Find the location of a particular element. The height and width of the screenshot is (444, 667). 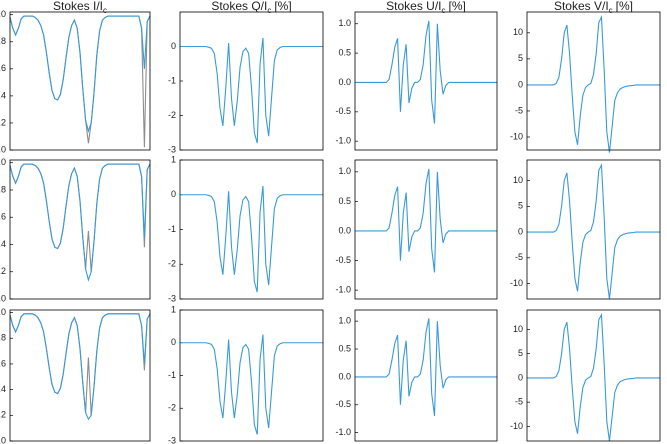

panel-title: Stokes U/Ic [%] is located at coordinates (426, 7).